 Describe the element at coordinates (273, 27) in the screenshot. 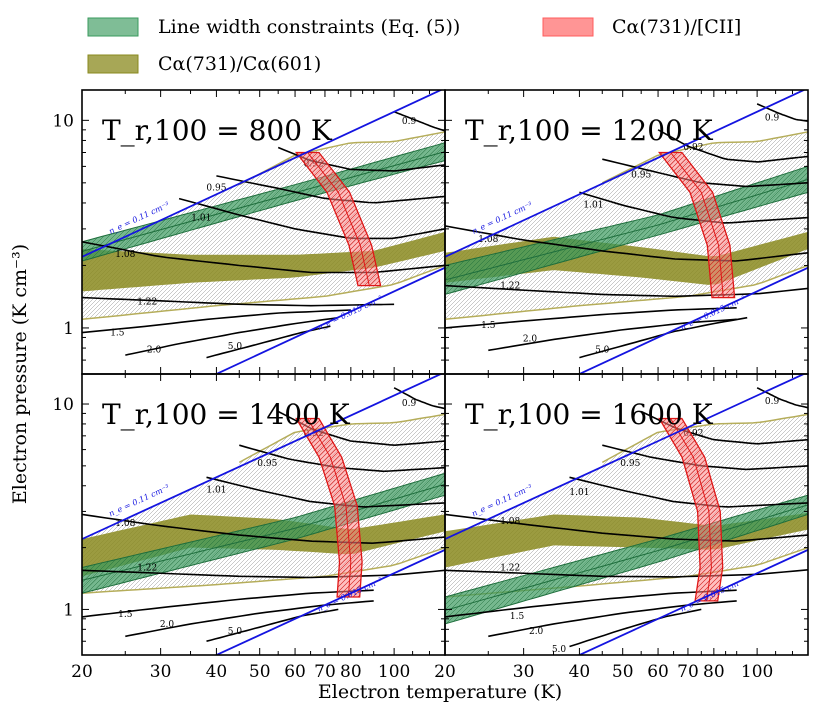

I see `legend-entry-line-width: Line width constraints (Eq. (5))` at that location.